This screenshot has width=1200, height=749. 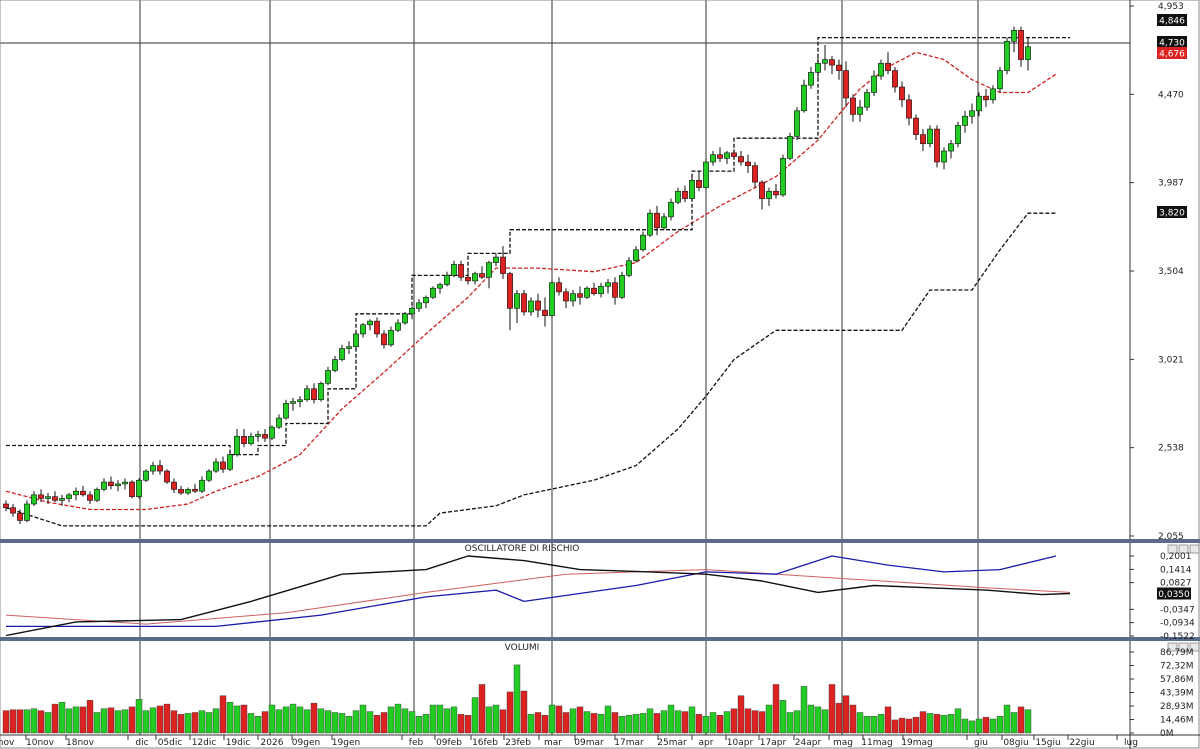 What do you see at coordinates (485, 743) in the screenshot?
I see `time-tick-label: 16feb` at bounding box center [485, 743].